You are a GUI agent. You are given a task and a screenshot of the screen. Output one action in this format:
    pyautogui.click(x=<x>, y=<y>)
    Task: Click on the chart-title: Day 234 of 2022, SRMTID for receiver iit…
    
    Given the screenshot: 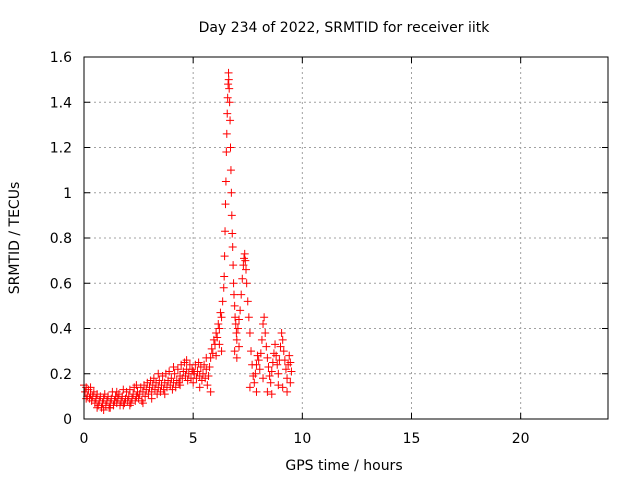 What is the action you would take?
    pyautogui.click(x=345, y=28)
    